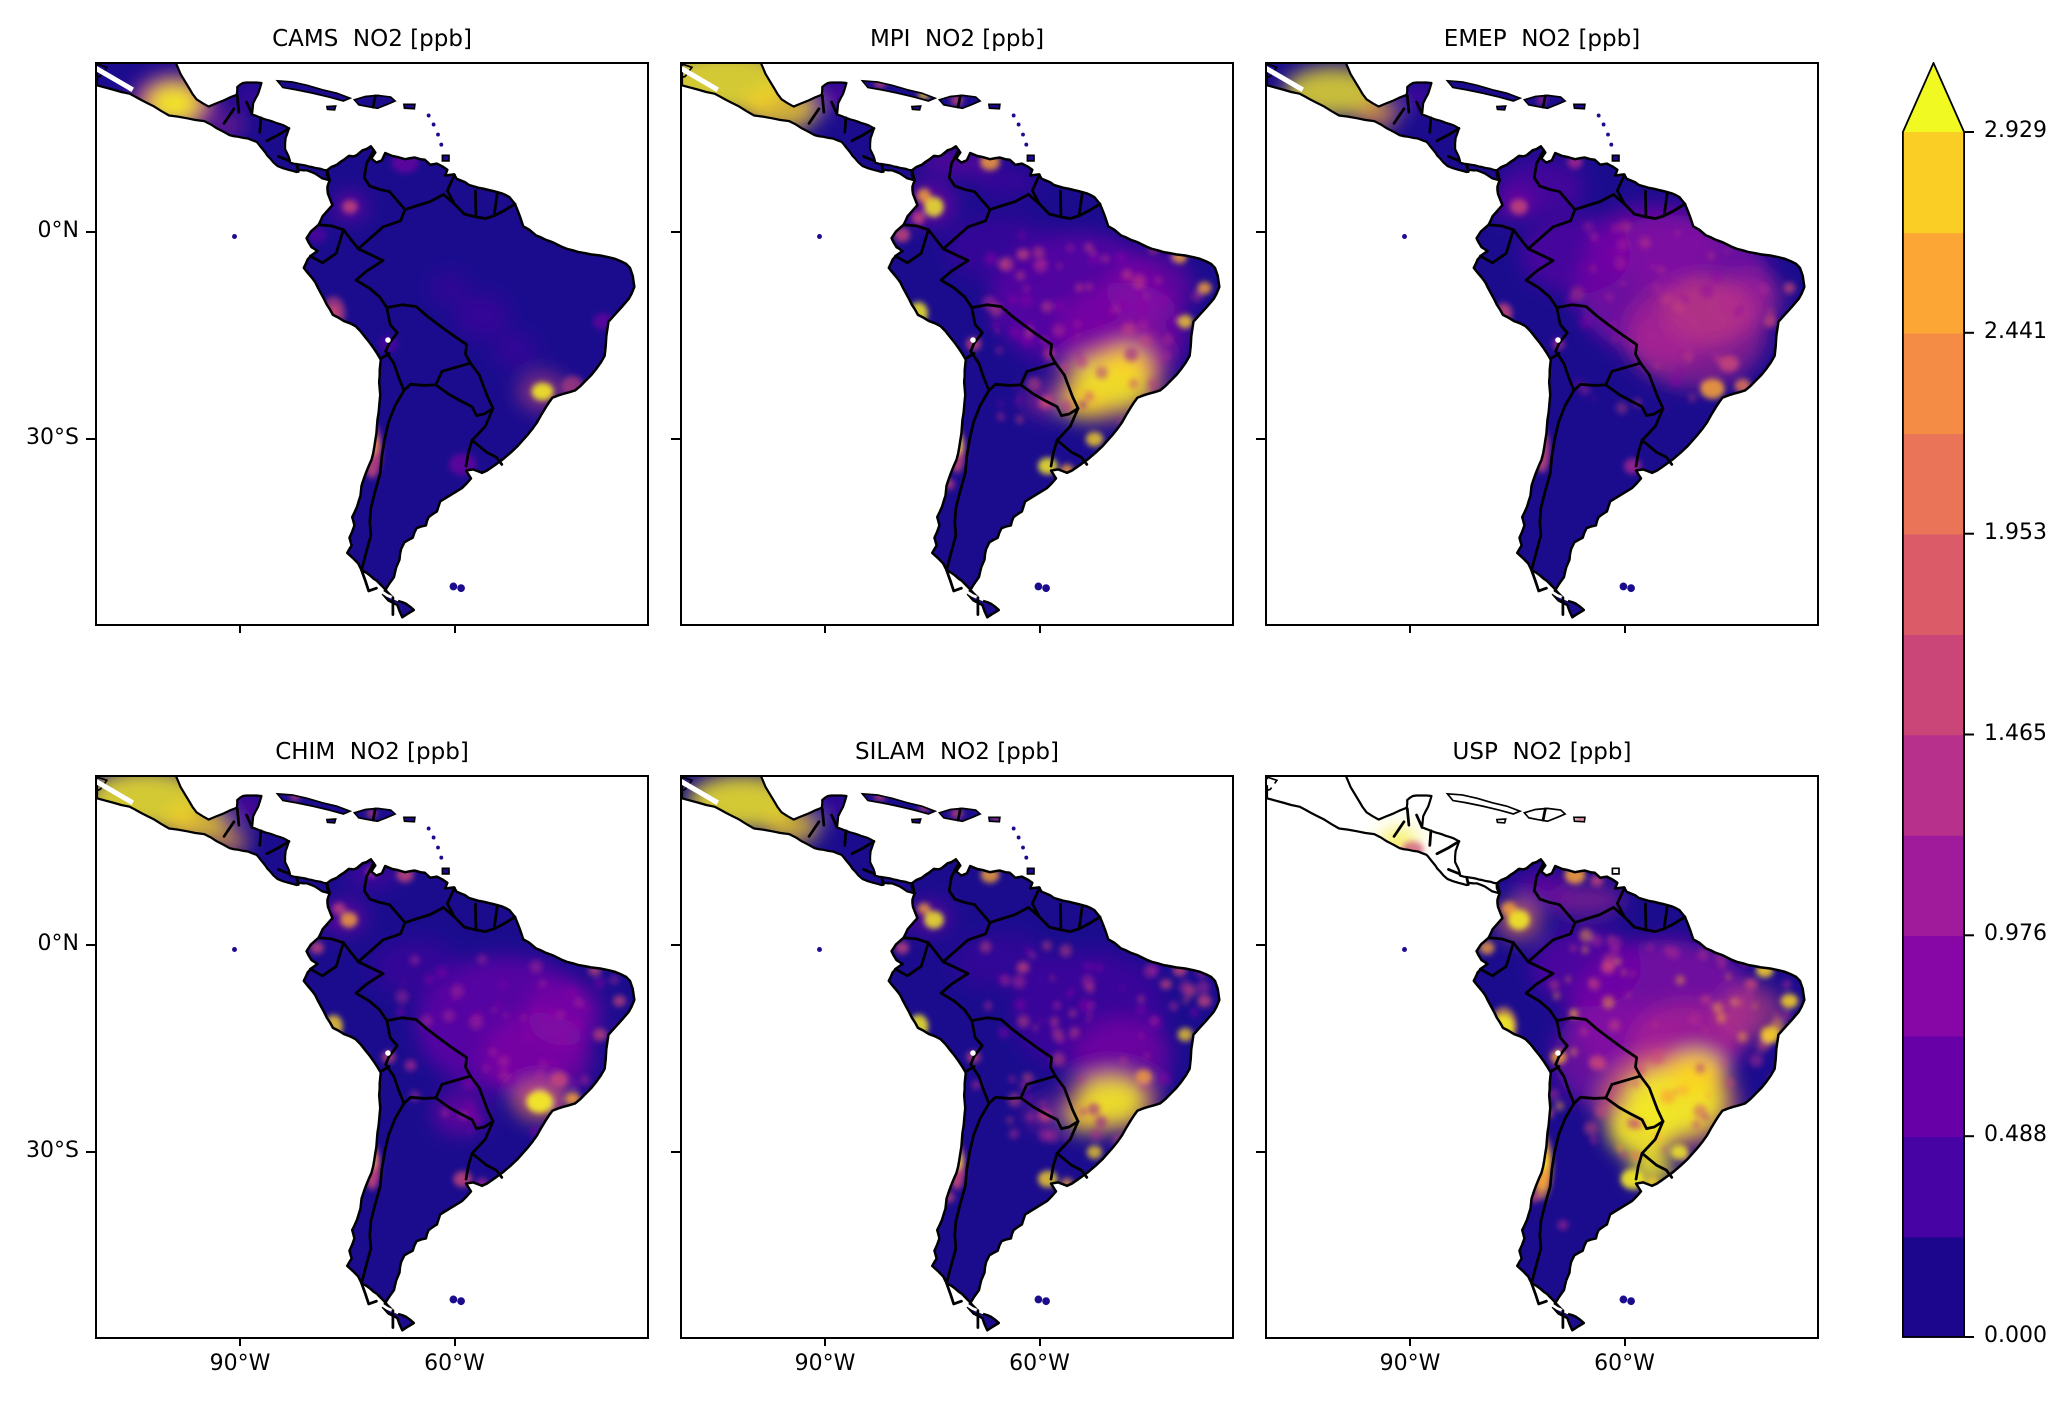  Describe the element at coordinates (2015, 934) in the screenshot. I see `colorbar-tick-label: 0.976` at that location.